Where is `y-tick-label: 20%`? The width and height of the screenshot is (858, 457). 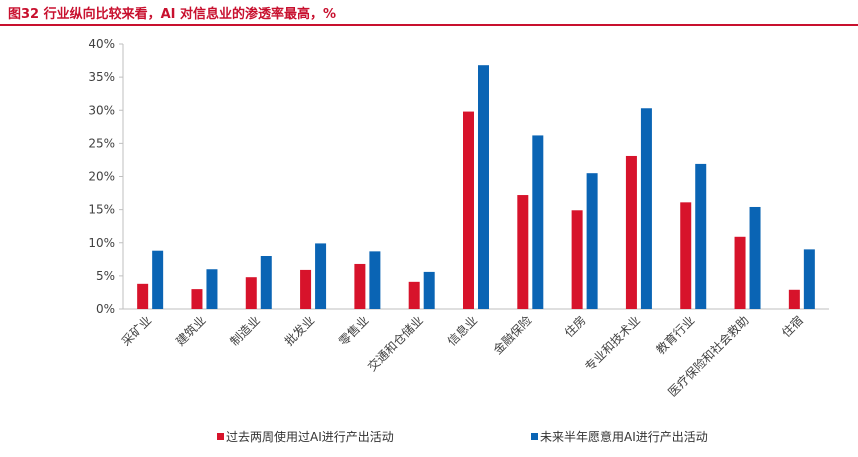
y-tick-label: 20% is located at coordinates (101, 177).